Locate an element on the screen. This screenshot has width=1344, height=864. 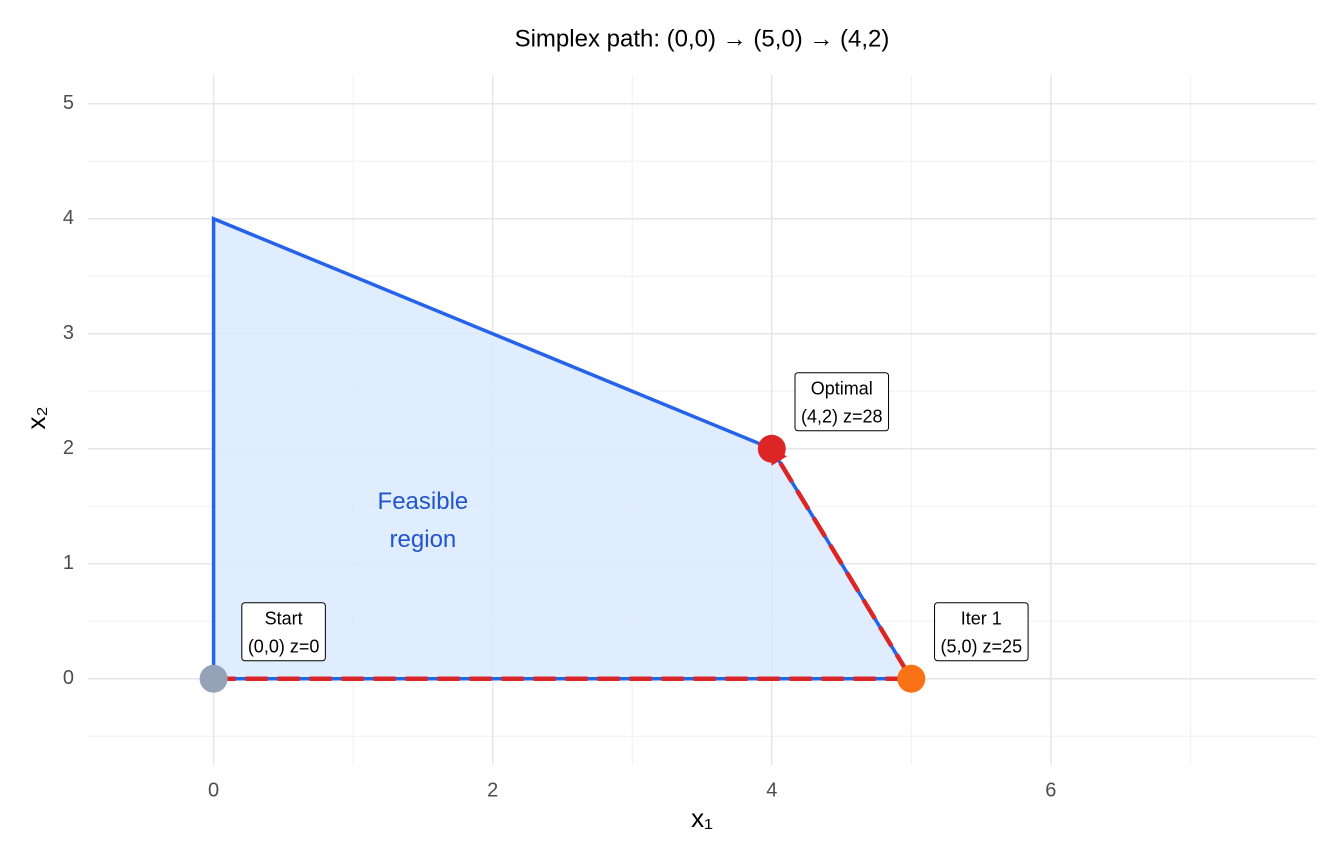
annotation: Start (0,0) z=0 is located at coordinates (283, 632).